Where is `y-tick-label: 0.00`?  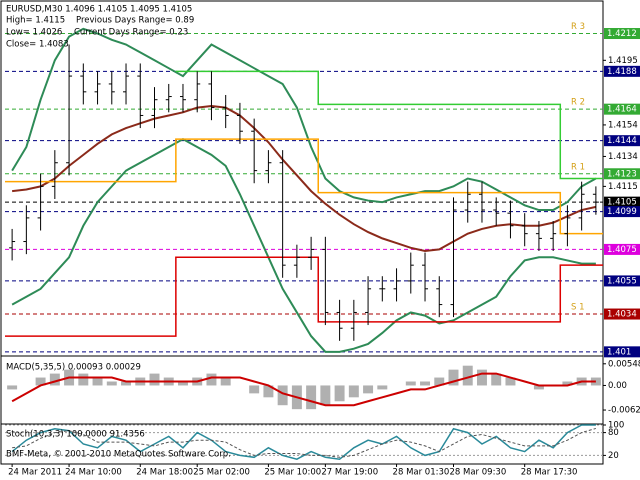 y-tick-label: 0.00 is located at coordinates (617, 386).